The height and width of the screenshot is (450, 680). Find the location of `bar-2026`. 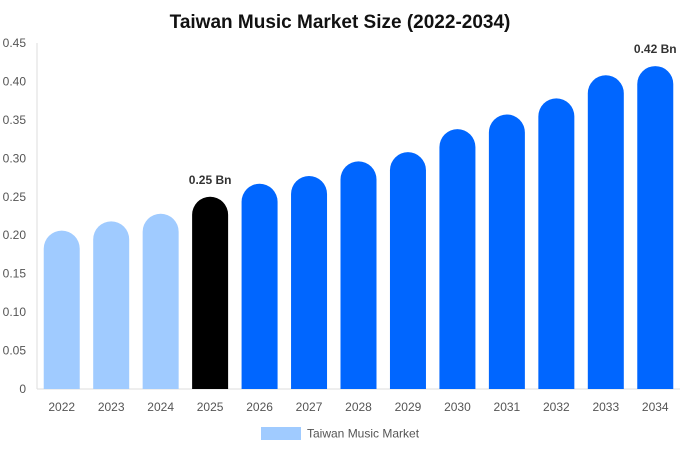

bar-2026 is located at coordinates (259, 286).